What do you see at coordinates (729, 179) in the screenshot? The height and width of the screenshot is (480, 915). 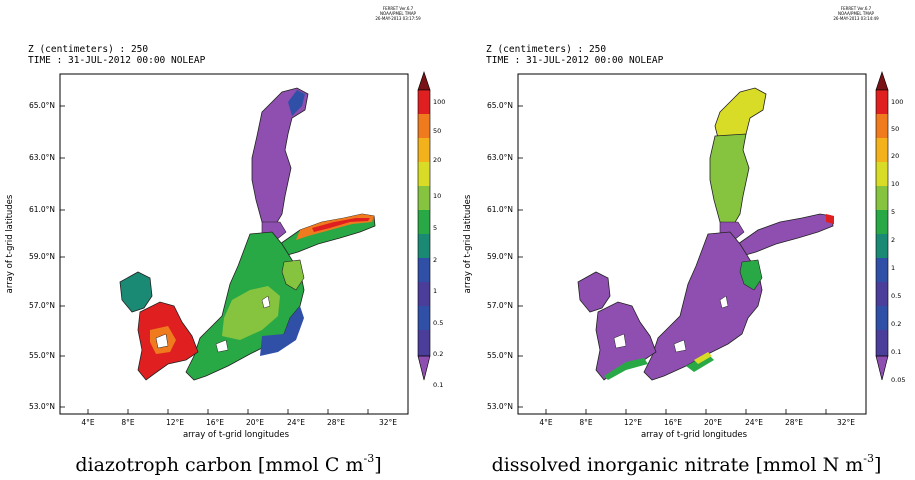 I see `bothnian-sea-region` at bounding box center [729, 179].